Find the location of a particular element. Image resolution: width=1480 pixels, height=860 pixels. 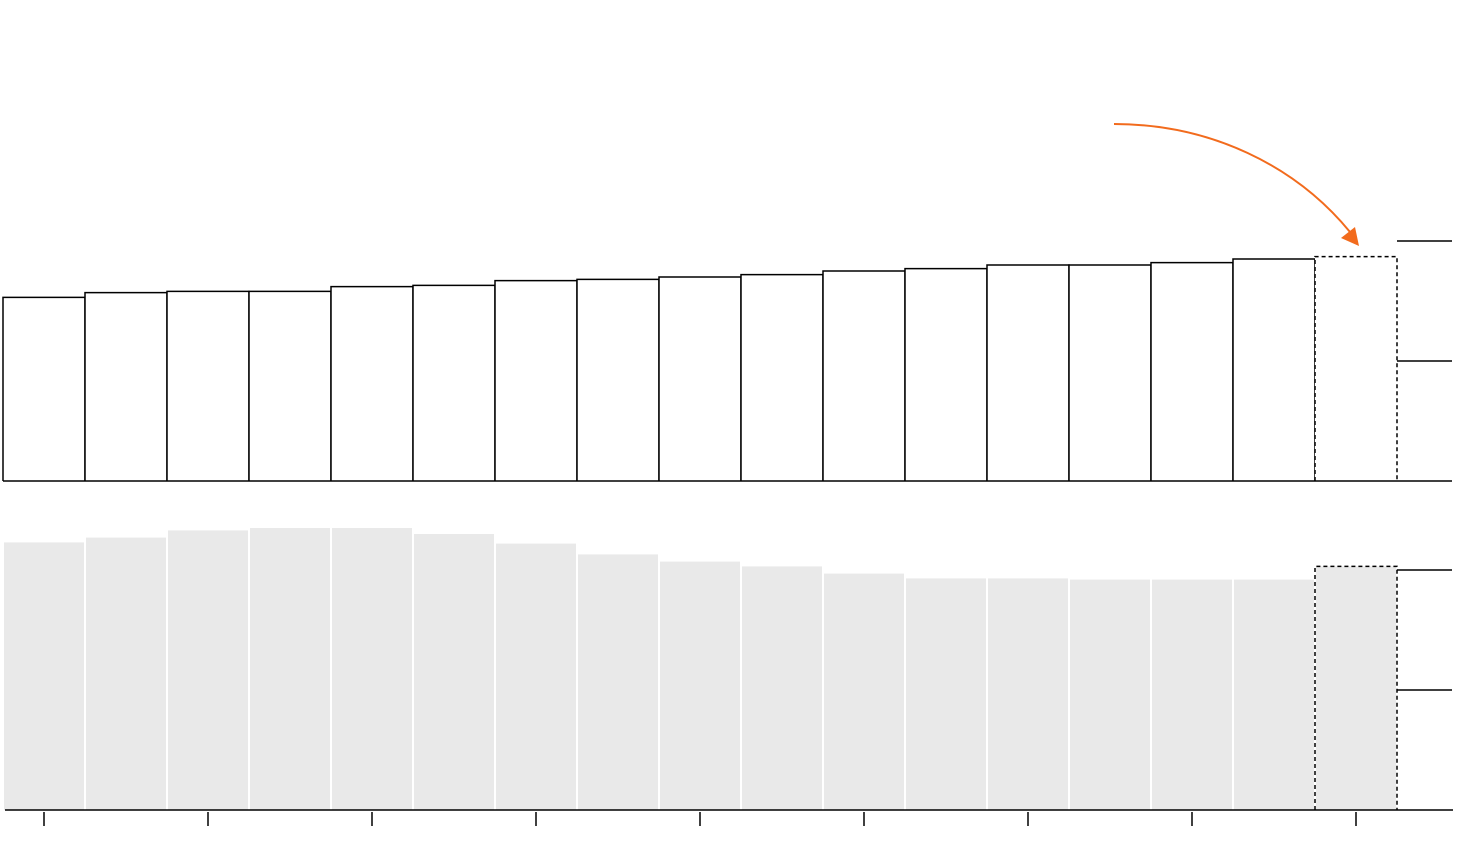

projected-bar-outline is located at coordinates (1356, 687).